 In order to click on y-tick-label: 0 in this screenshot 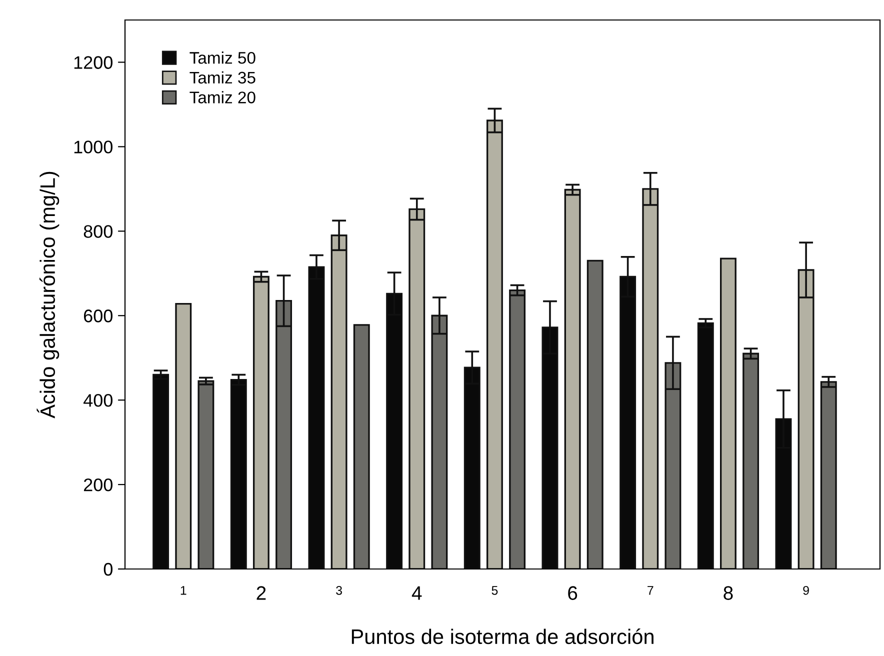, I will do `click(108, 569)`.